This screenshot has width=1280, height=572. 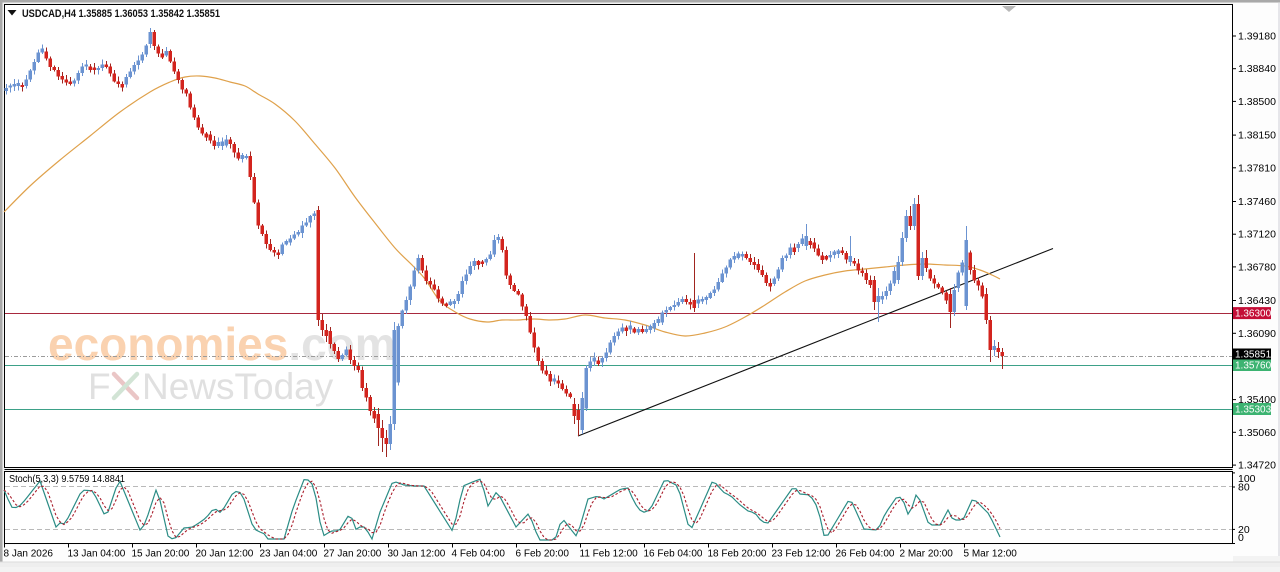 I want to click on svg-text: 23 Feb 12:00, so click(x=801, y=554).